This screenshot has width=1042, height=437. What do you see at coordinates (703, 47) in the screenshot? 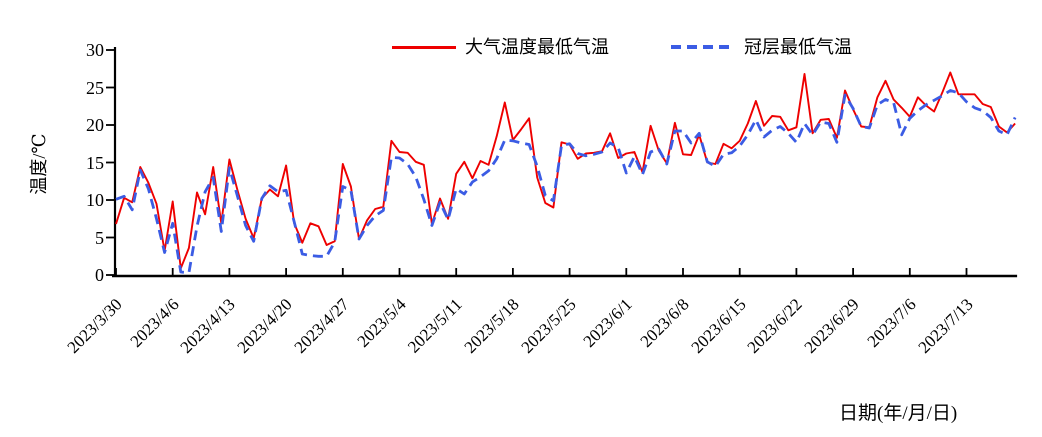
I see `legend-line-canopy` at bounding box center [703, 47].